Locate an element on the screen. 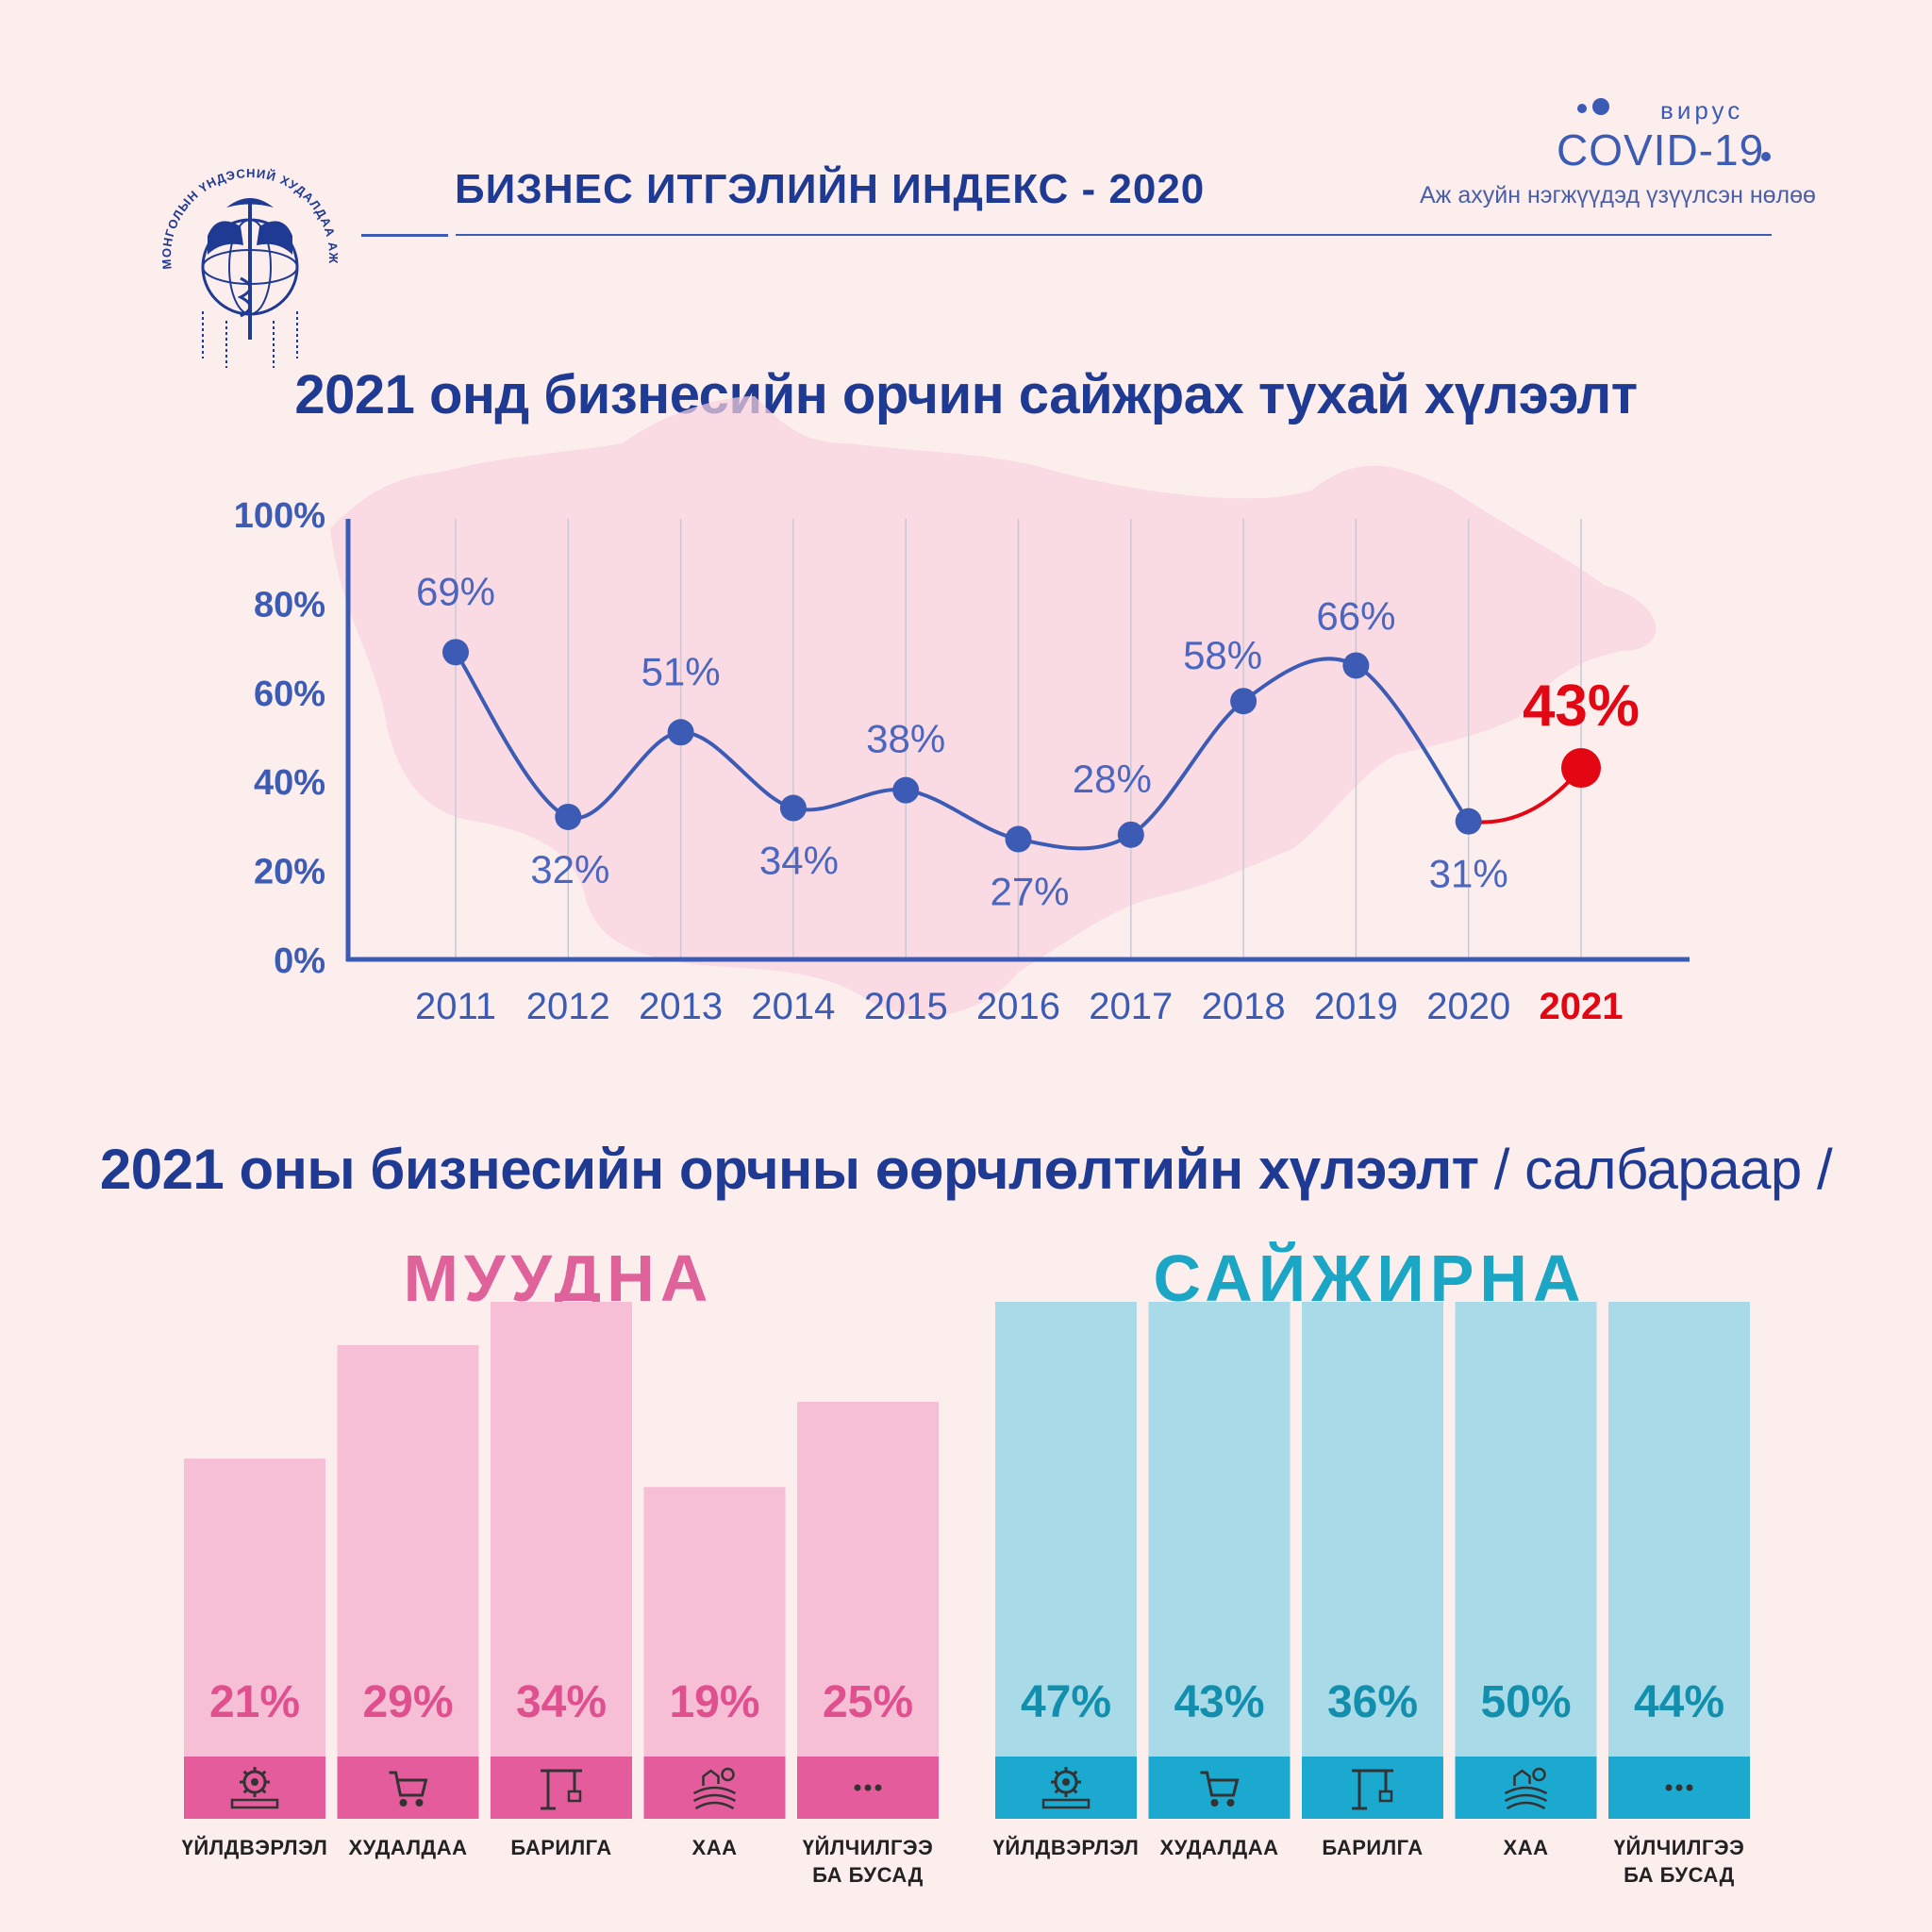 The height and width of the screenshot is (1932, 1932). point-label: 32% is located at coordinates (569, 869).